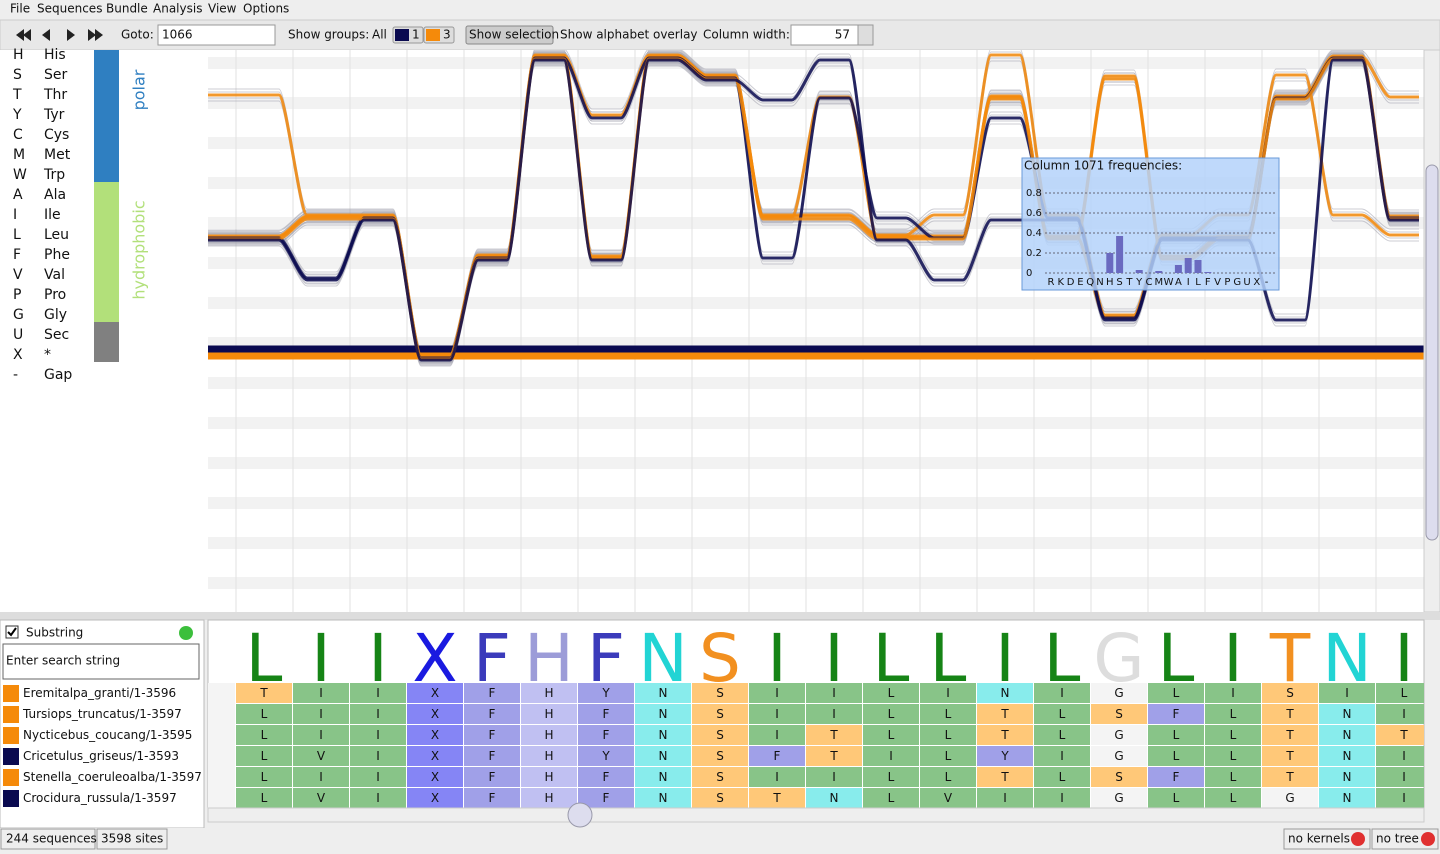 The image size is (1440, 854). What do you see at coordinates (102, 714) in the screenshot?
I see `sequence-name: Tursiops_truncatus/1-3597` at bounding box center [102, 714].